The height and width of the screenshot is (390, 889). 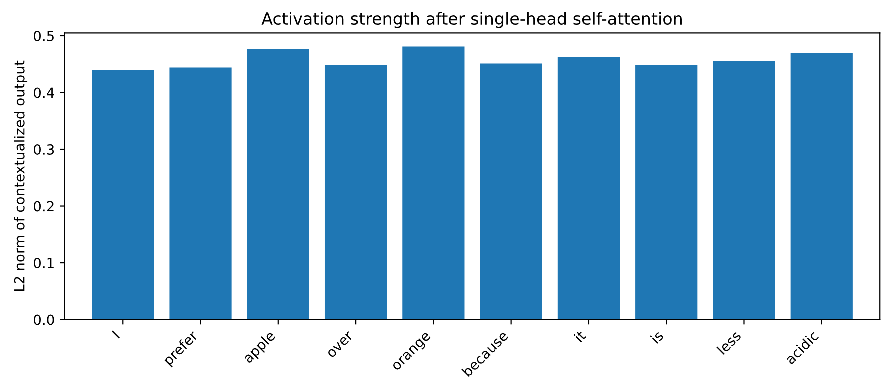 I want to click on x-tick-label: is, so click(x=657, y=337).